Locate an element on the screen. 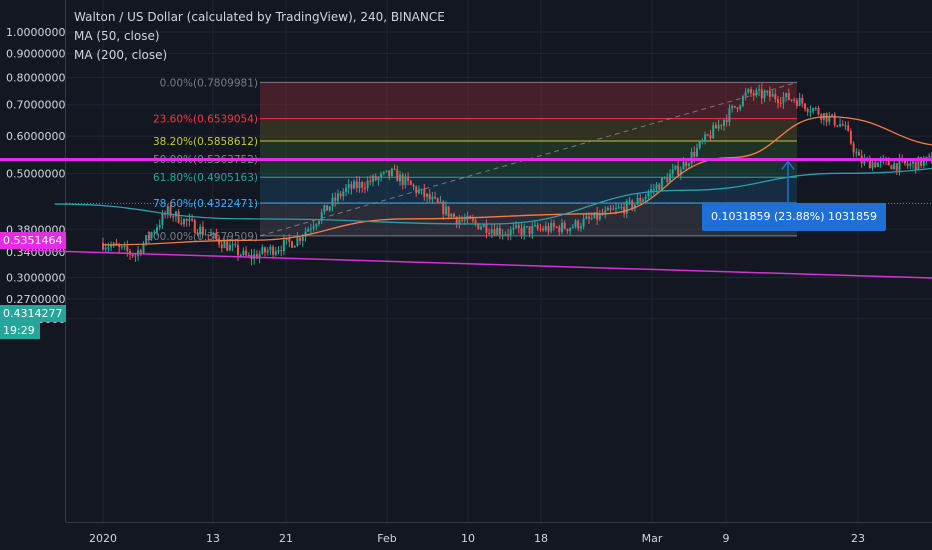 The image size is (932, 550). y-tick-label: 1.0000000 is located at coordinates (36, 32).